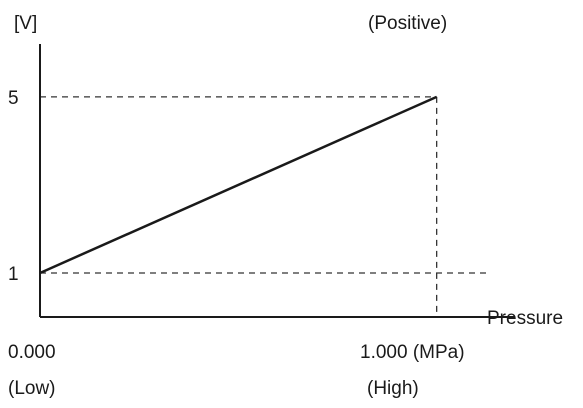  Describe the element at coordinates (525, 318) in the screenshot. I see `x-axis-label: Pressure` at that location.